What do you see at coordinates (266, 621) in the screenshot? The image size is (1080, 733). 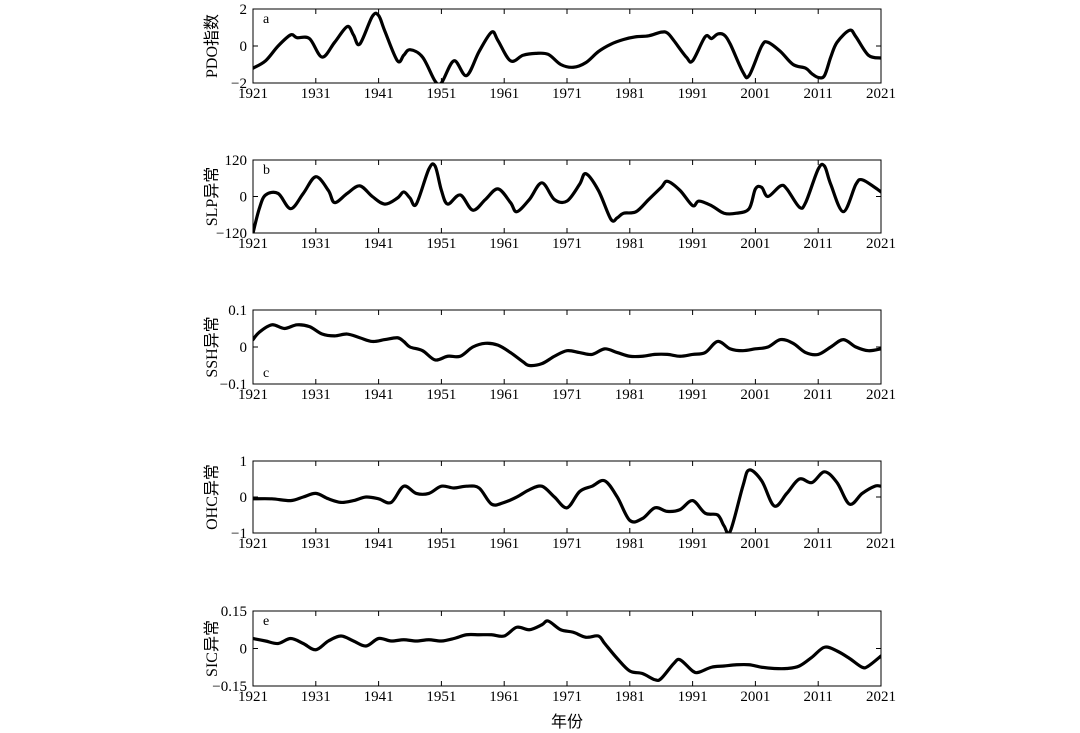 I see `panel-letter: e` at bounding box center [266, 621].